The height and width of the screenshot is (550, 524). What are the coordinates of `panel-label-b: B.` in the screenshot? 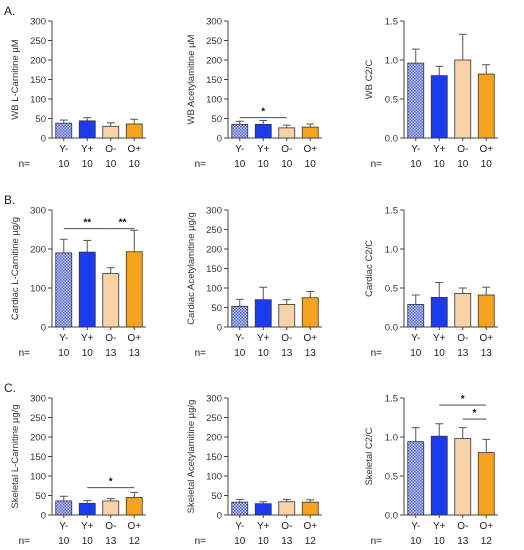 It's located at (10, 200).